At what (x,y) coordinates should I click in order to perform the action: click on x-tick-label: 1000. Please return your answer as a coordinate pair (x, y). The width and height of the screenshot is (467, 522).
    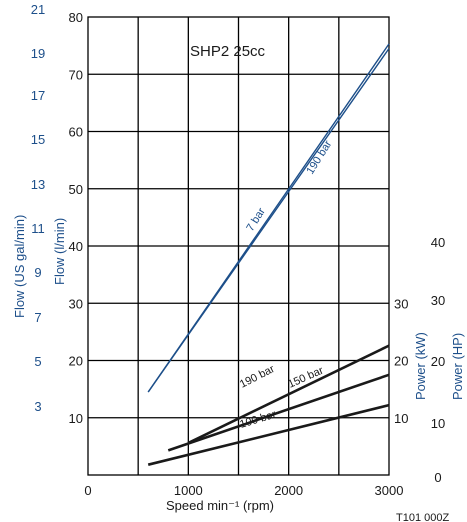
    Looking at the image, I should click on (188, 490).